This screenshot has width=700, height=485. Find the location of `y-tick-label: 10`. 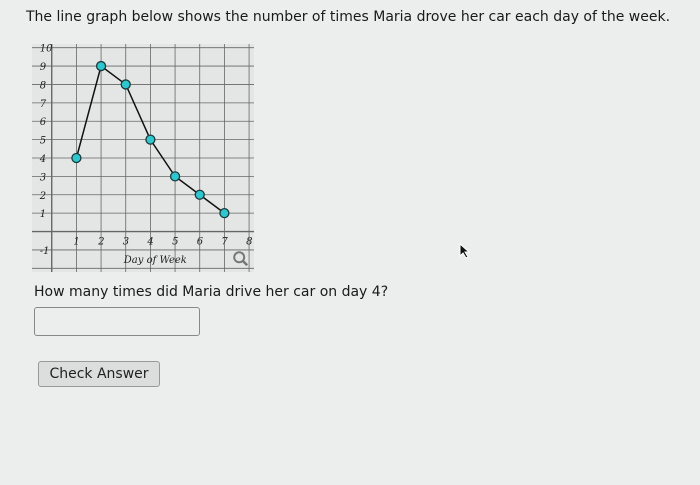

y-tick-label: 10 is located at coordinates (46, 49).